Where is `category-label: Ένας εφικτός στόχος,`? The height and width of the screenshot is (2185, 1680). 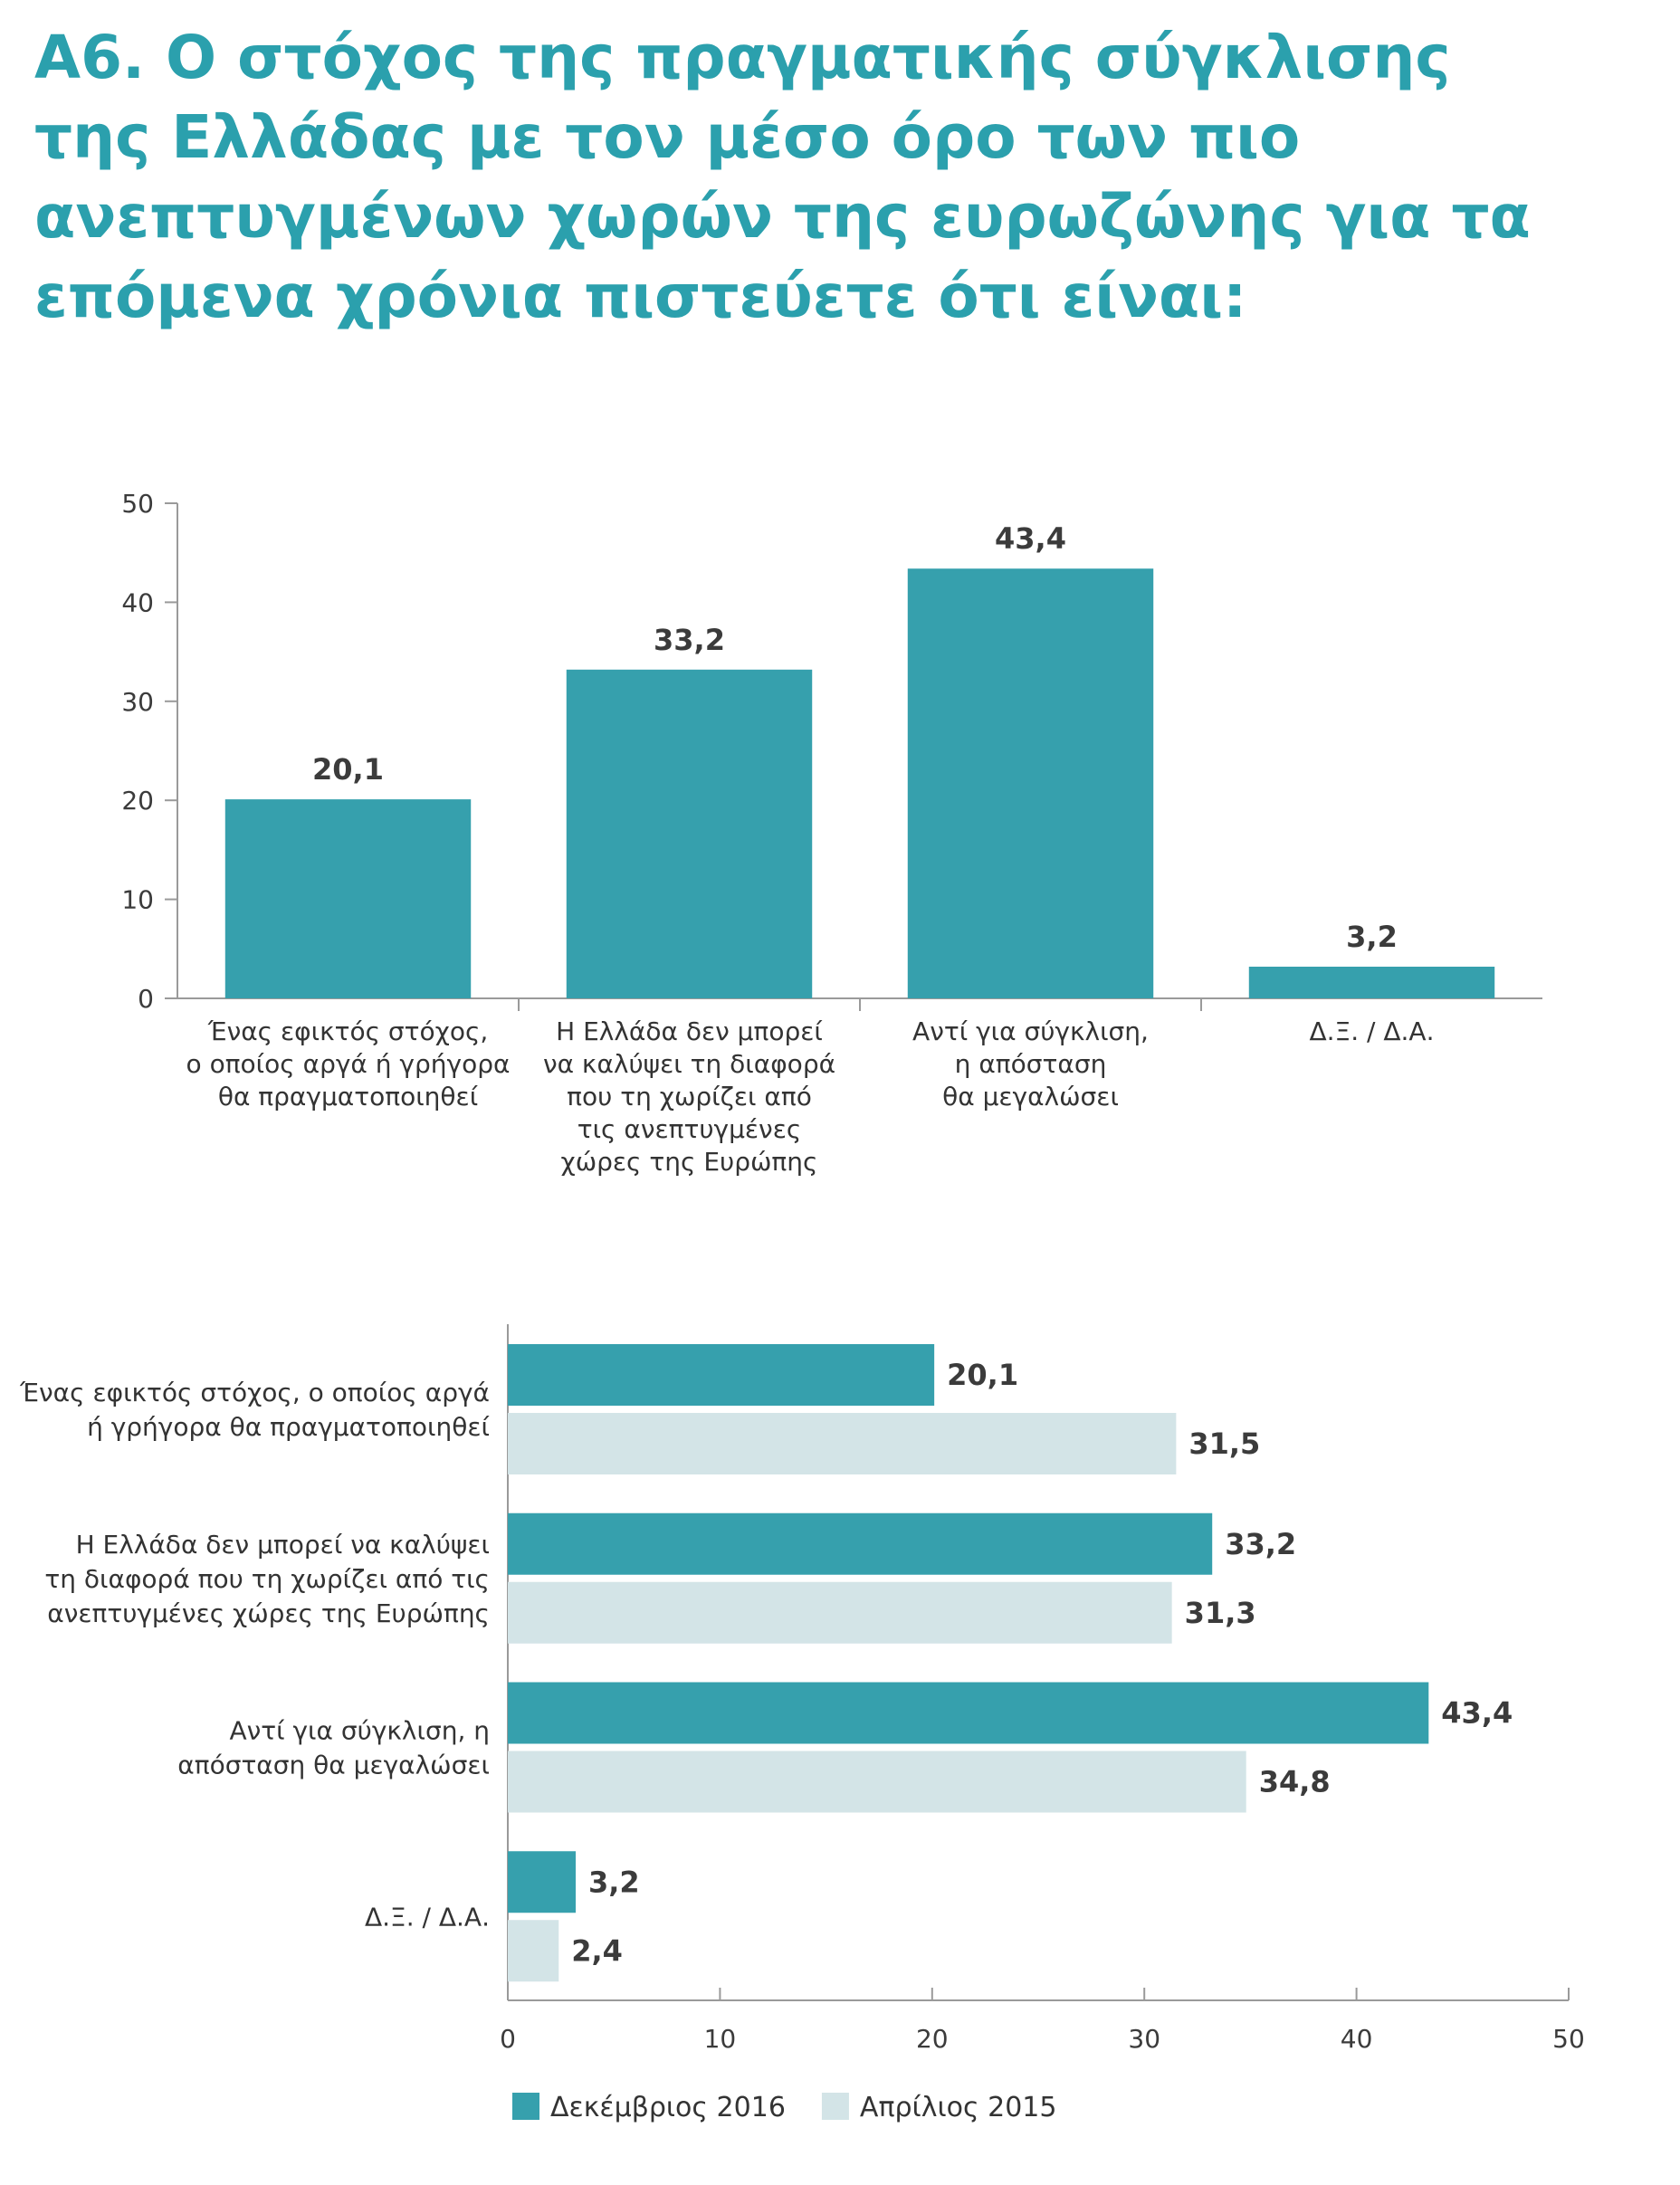
category-label: Ένας εφικτός στόχος, is located at coordinates (348, 1031).